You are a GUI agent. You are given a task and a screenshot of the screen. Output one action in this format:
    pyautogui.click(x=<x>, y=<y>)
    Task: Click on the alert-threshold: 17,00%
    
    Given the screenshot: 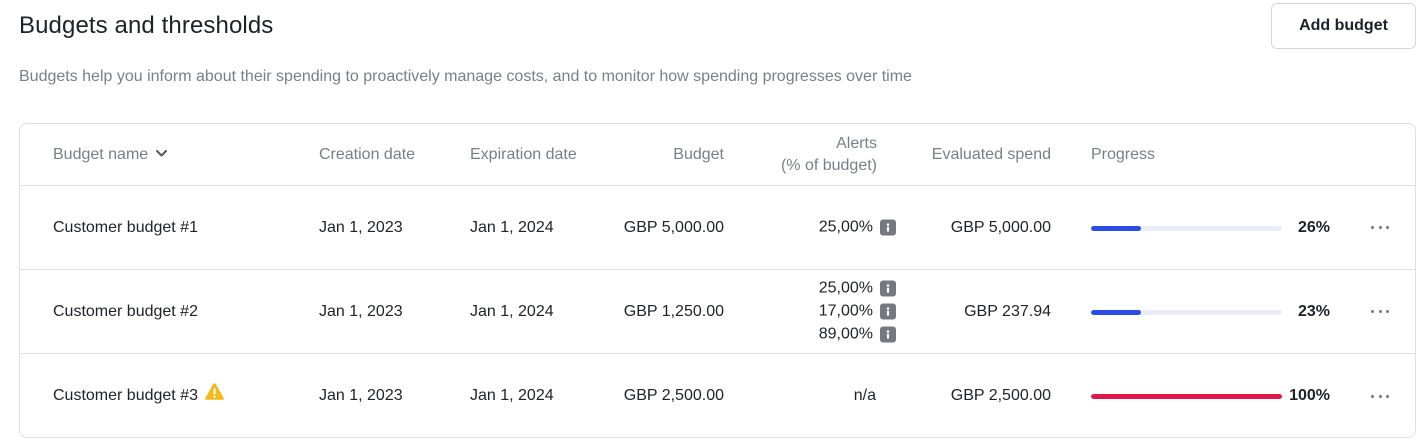 What is the action you would take?
    pyautogui.click(x=857, y=311)
    